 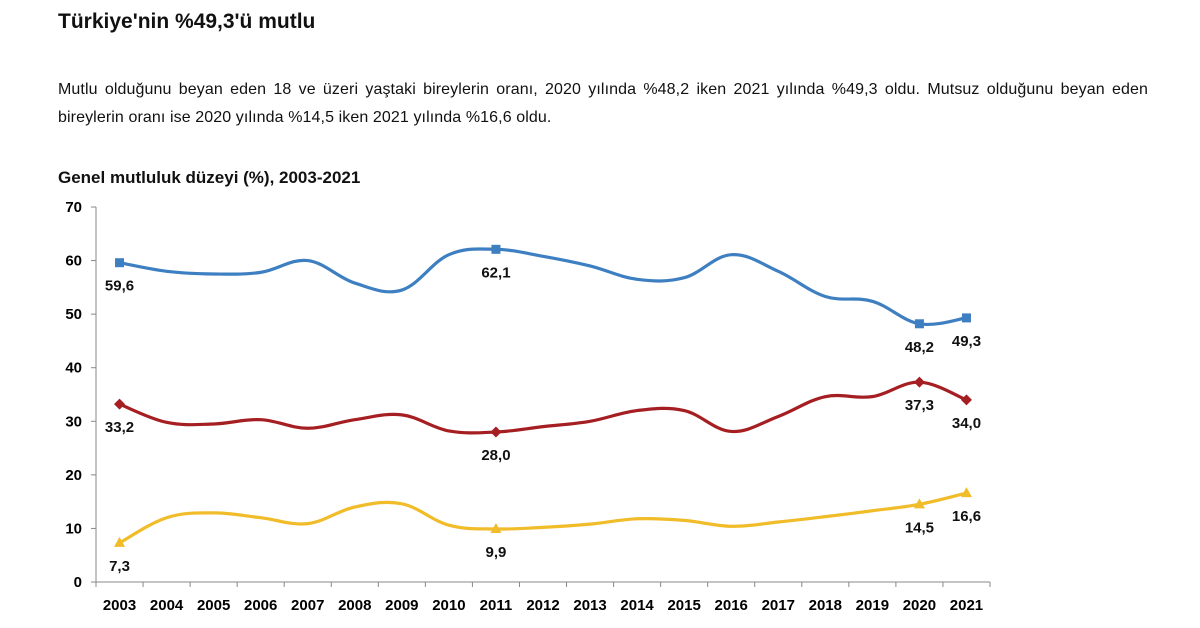 I want to click on x-tick-label: 2004, so click(x=167, y=605).